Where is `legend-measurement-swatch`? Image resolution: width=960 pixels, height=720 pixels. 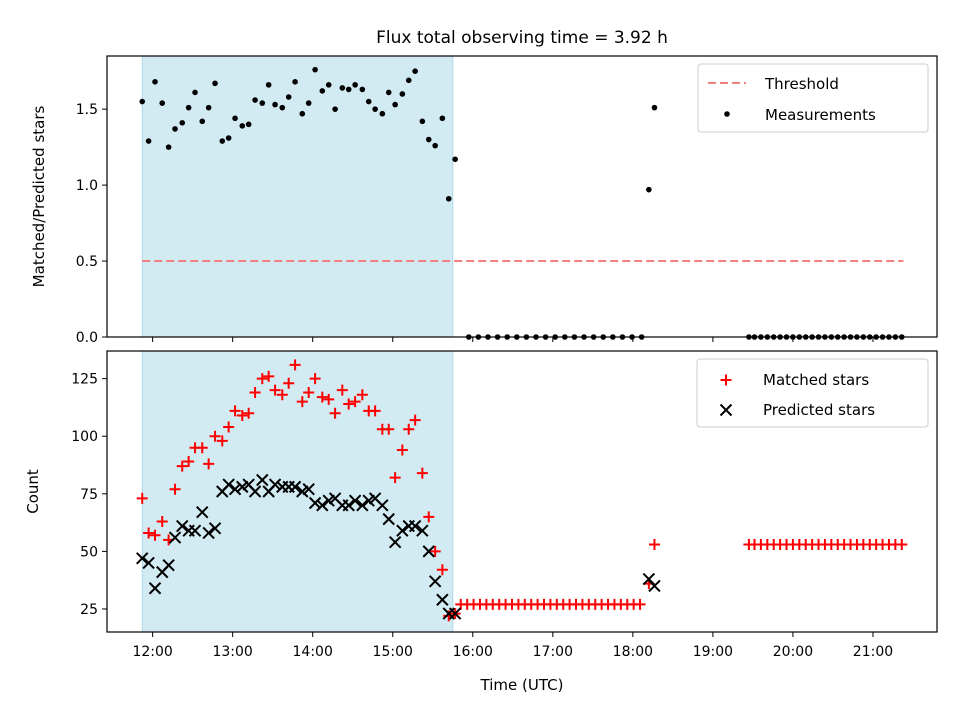
legend-measurement-swatch is located at coordinates (727, 114).